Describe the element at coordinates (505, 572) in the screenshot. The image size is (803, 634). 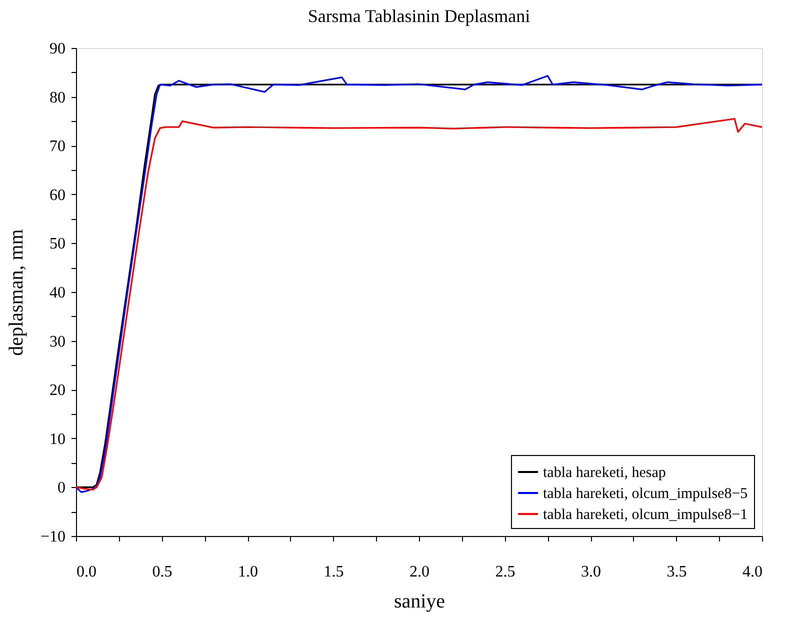
I see `x-tick-label: 2.5` at that location.